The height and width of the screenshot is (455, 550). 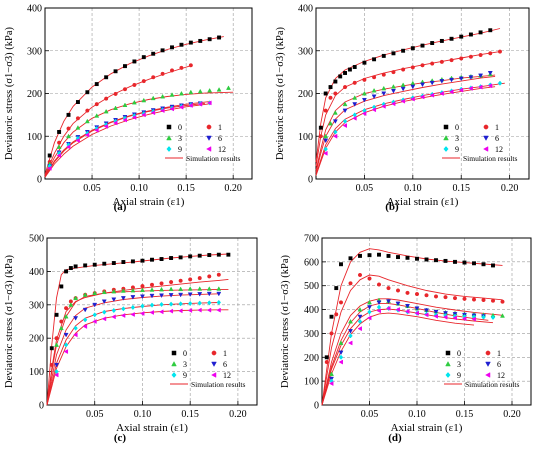 What do you see at coordinates (36, 239) in the screenshot?
I see `y-tick-label: 500` at bounding box center [36, 239].